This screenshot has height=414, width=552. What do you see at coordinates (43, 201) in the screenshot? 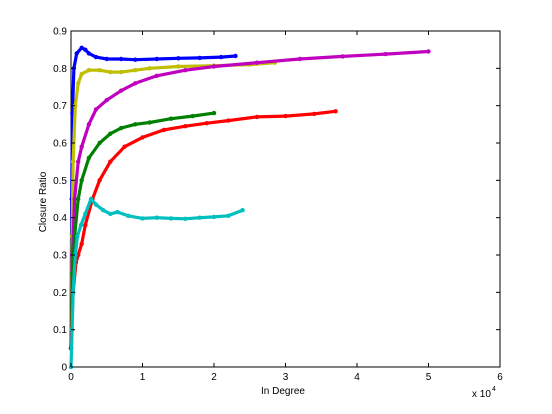
I see `y-axis-label: Closure Ratio` at bounding box center [43, 201].